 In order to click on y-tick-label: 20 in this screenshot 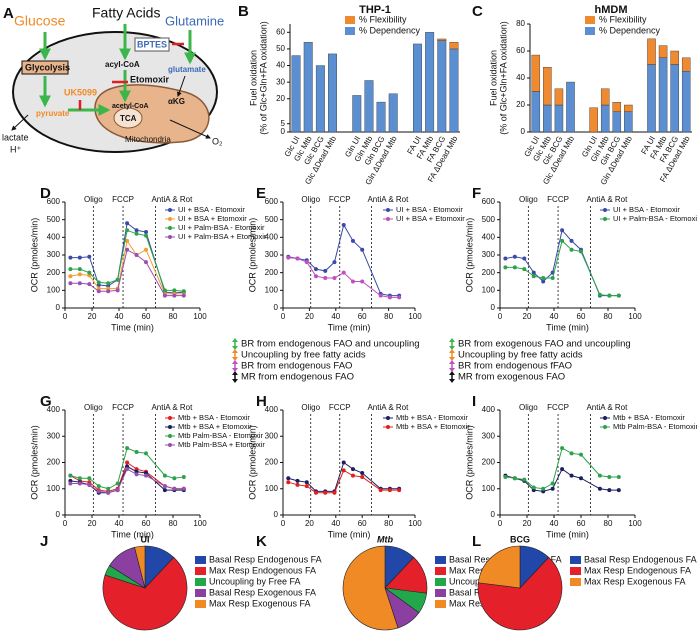, I will do `click(520, 104)`.